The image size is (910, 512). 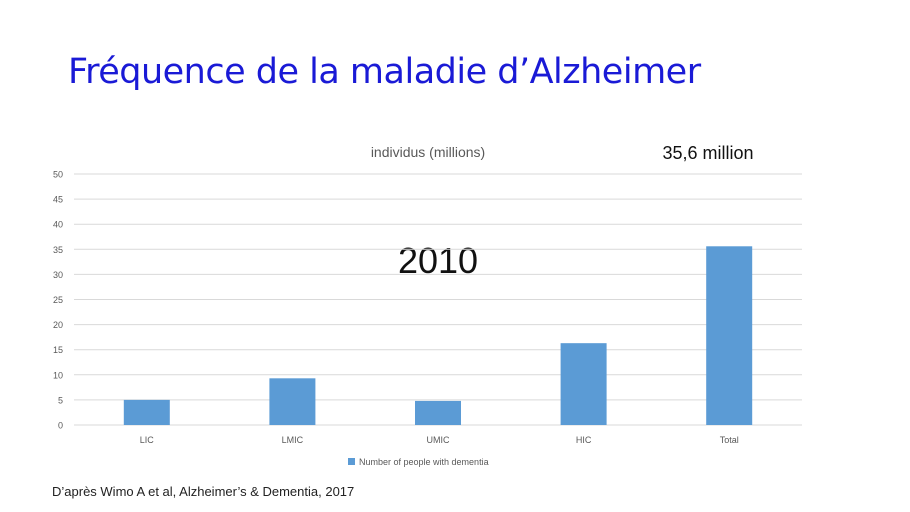 I want to click on y-tick-label: 25, so click(x=58, y=300).